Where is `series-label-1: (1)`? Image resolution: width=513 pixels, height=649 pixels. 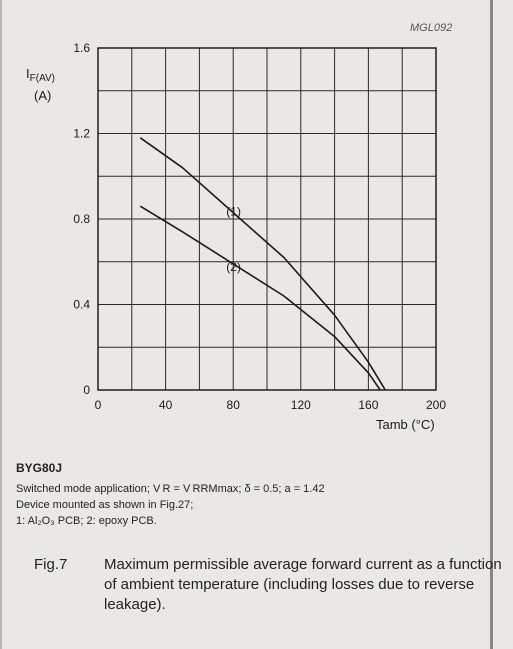 series-label-1: (1) is located at coordinates (233, 212).